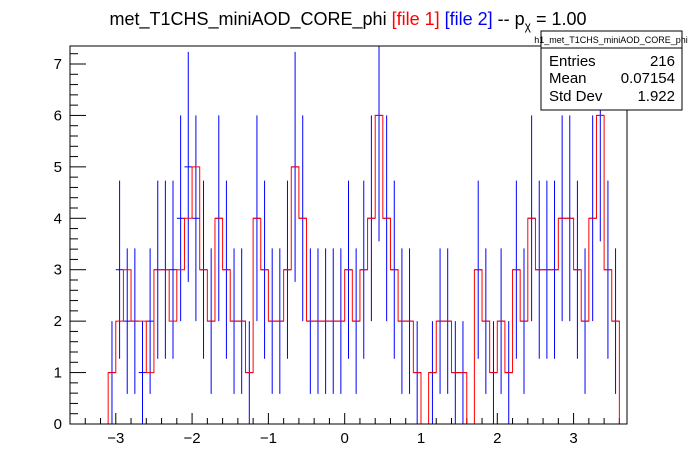 This screenshot has width=696, height=472. What do you see at coordinates (58, 115) in the screenshot?
I see `y-tick-label: 6` at bounding box center [58, 115].